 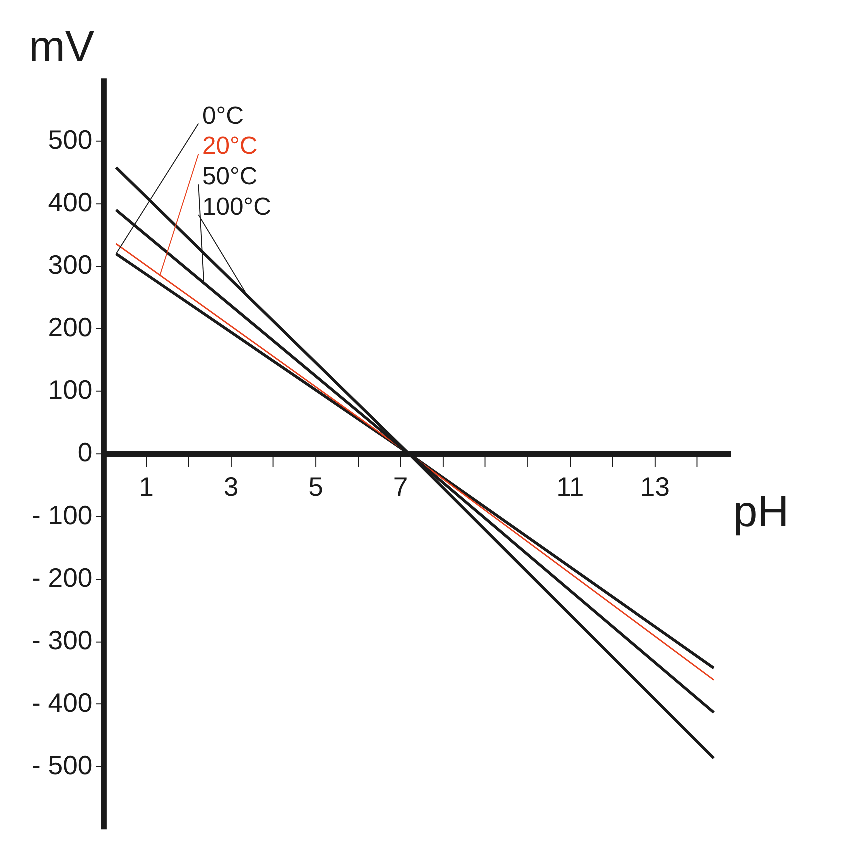 What do you see at coordinates (400, 487) in the screenshot?
I see `x-tick-label: 7` at bounding box center [400, 487].